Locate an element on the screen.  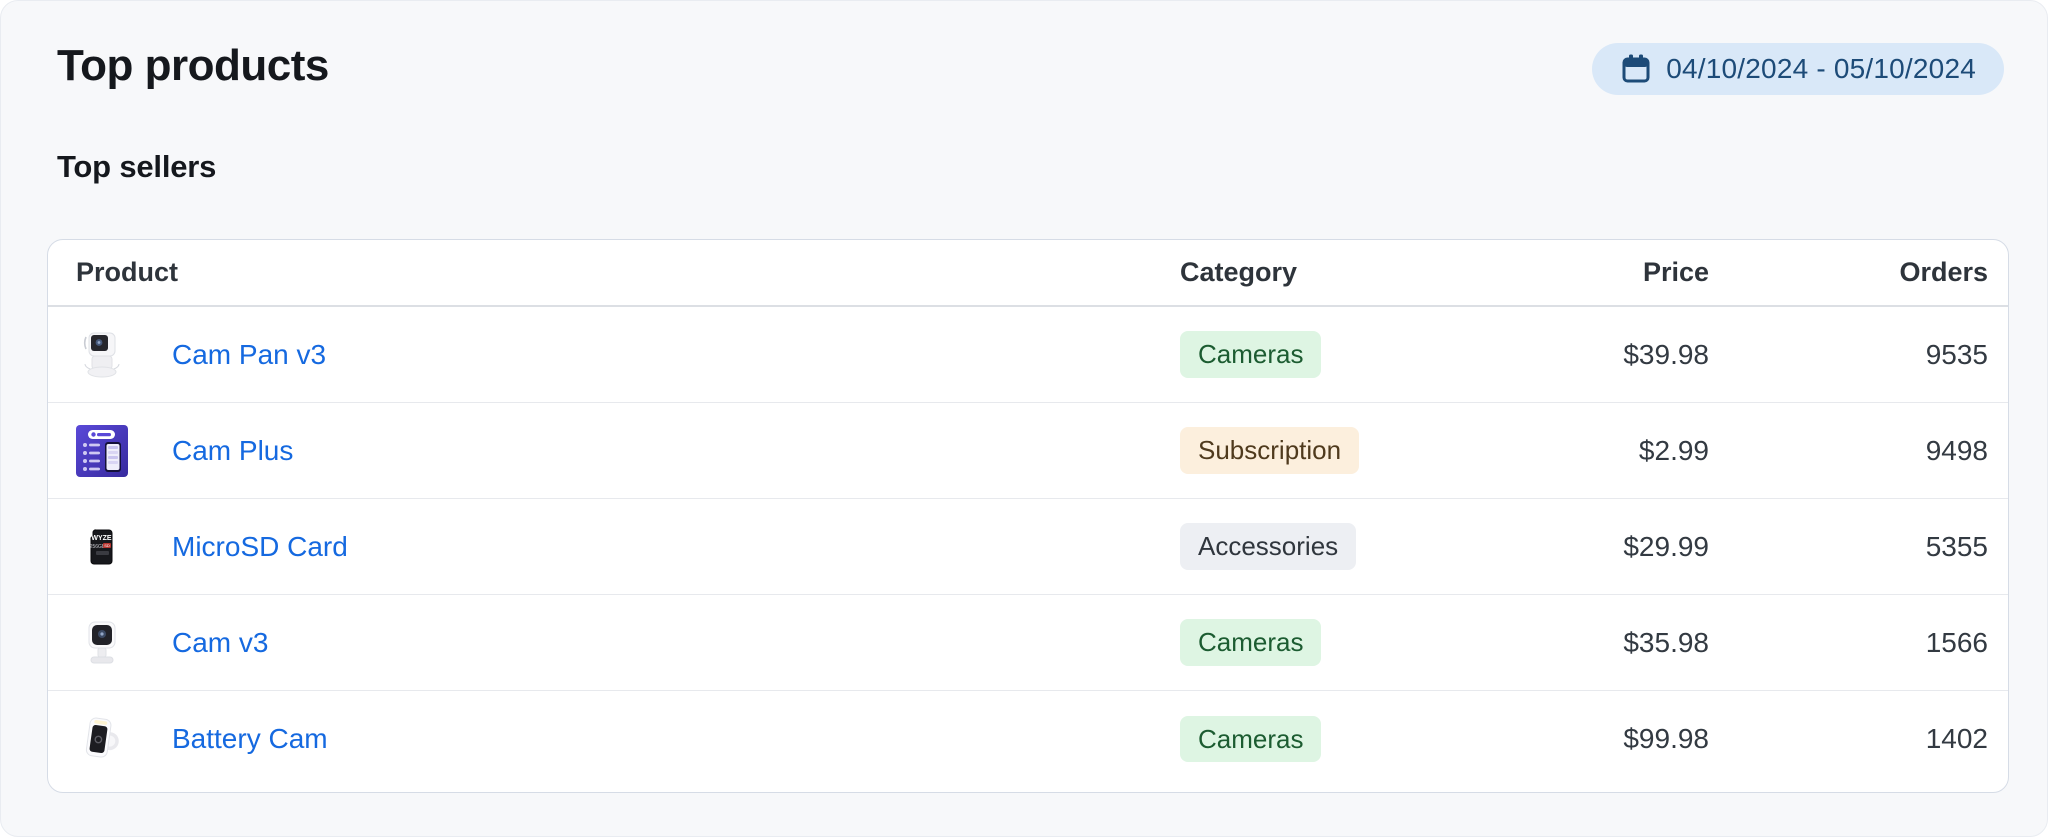
product-link: Cam v3 is located at coordinates (220, 642).